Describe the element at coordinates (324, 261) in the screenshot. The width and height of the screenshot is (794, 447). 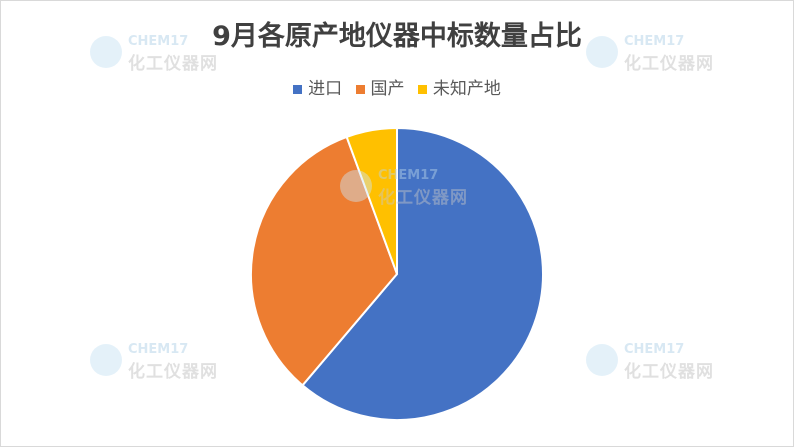
I see `pie-slice-国产` at that location.